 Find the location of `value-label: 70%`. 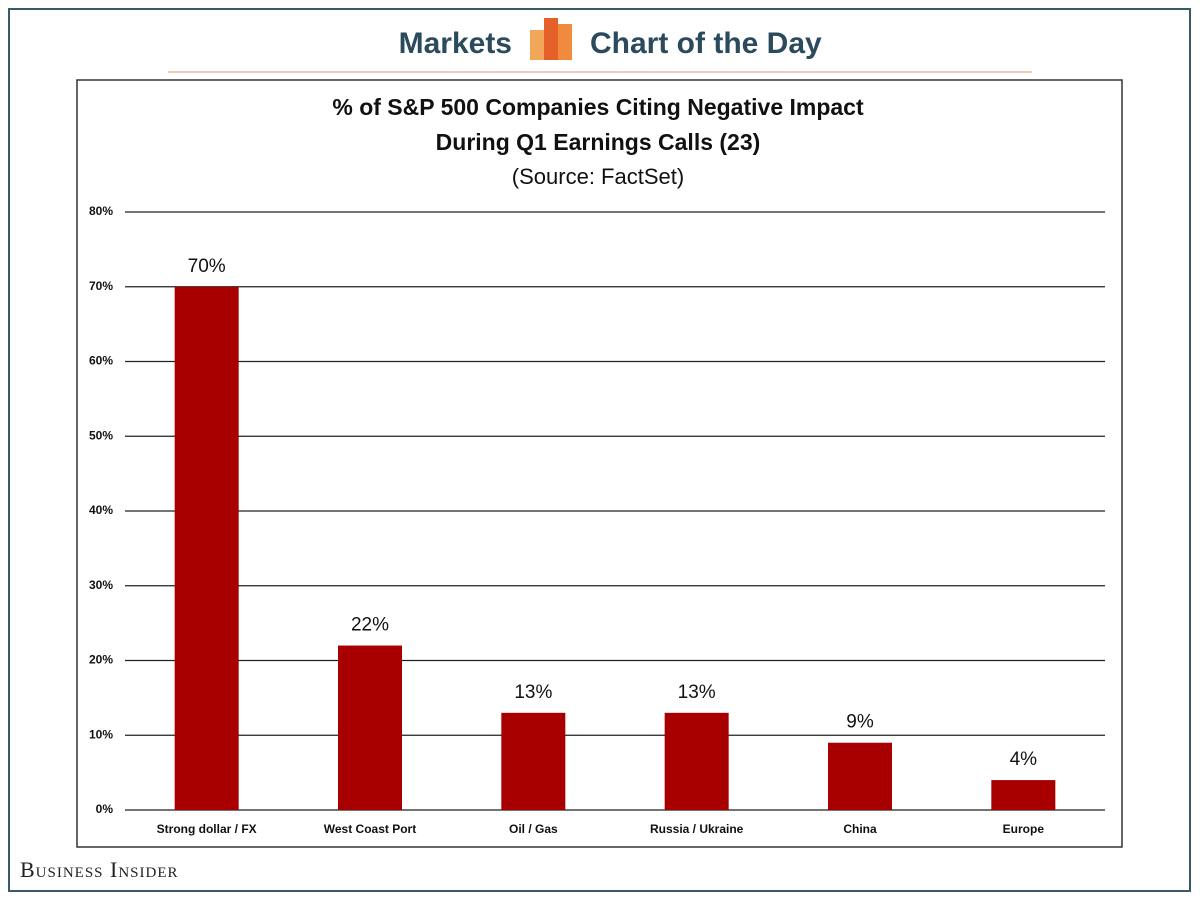

value-label: 70% is located at coordinates (207, 266).